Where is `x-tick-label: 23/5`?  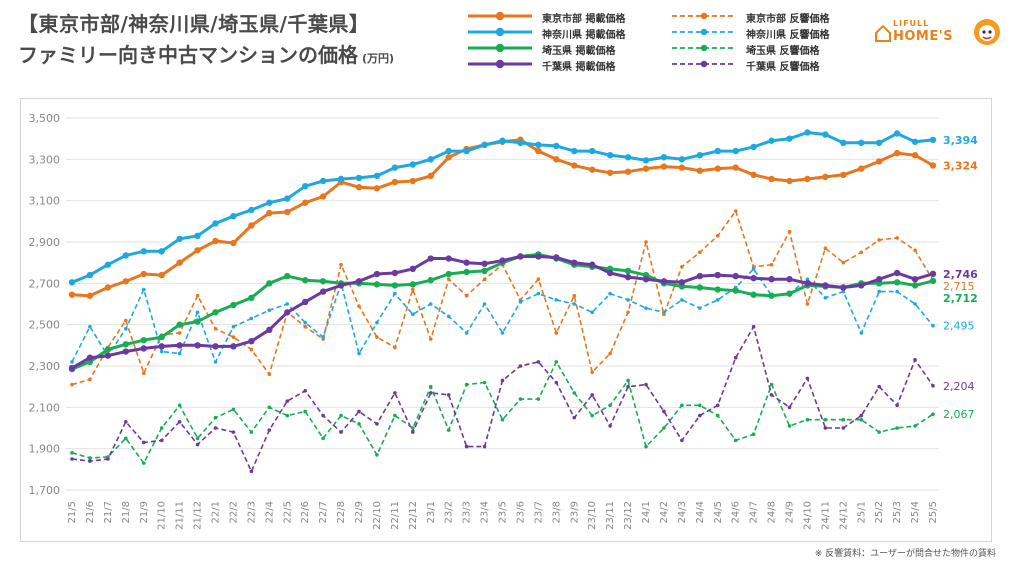
x-tick-label: 23/5 is located at coordinates (503, 512).